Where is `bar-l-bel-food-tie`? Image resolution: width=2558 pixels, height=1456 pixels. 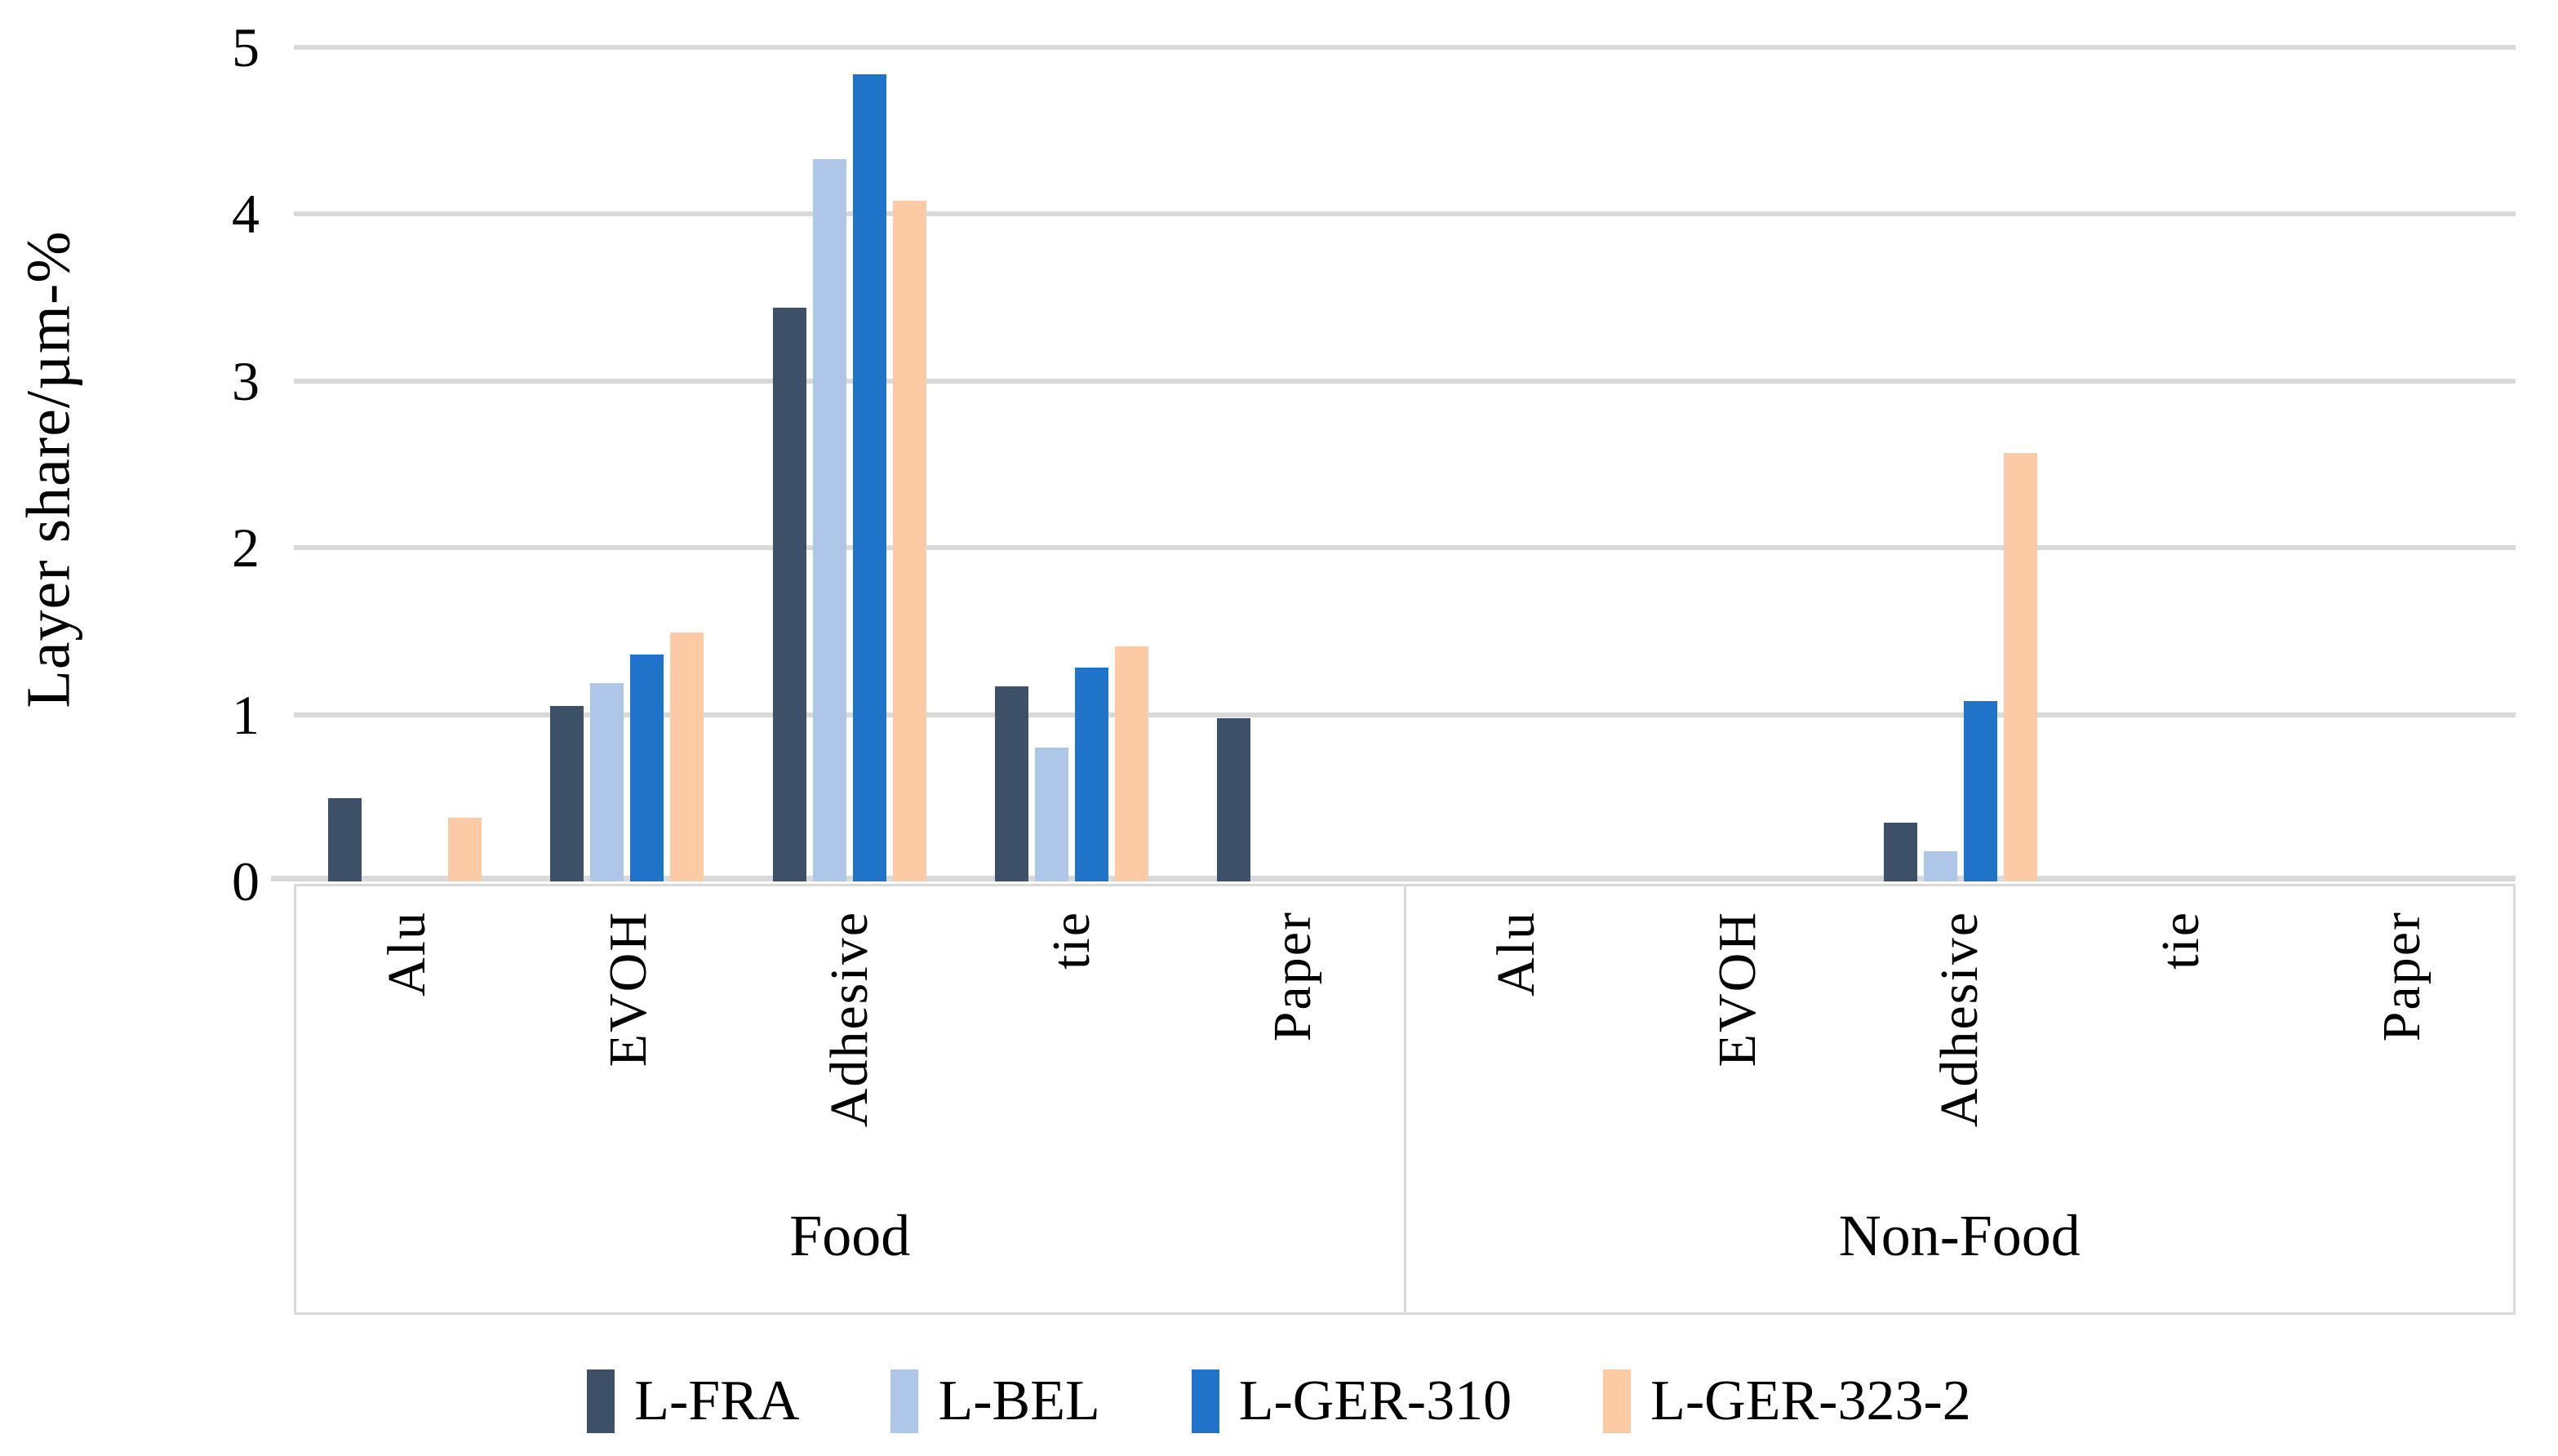
bar-l-bel-food-tie is located at coordinates (1051, 815).